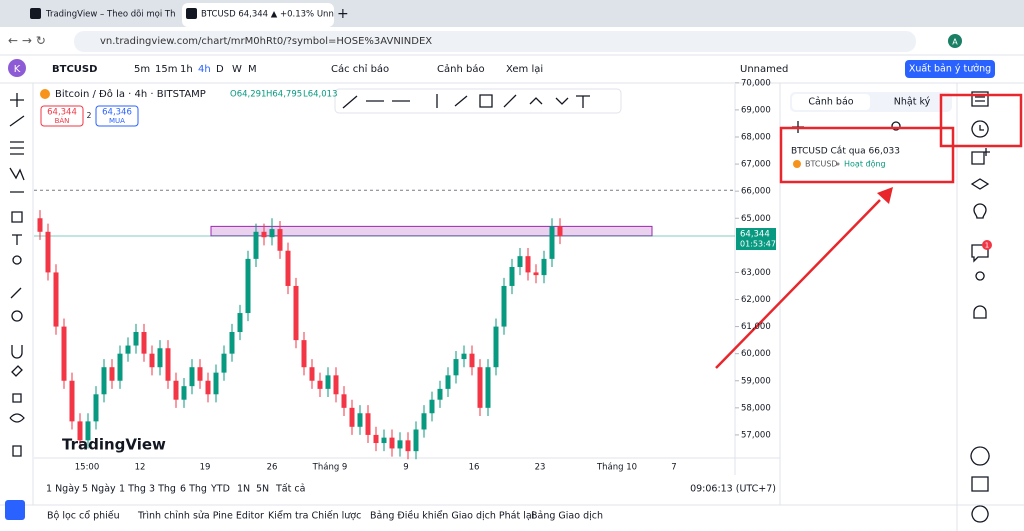 The height and width of the screenshot is (531, 1024). Describe the element at coordinates (99, 489) in the screenshot. I see `range-button: 5 Ngày` at that location.